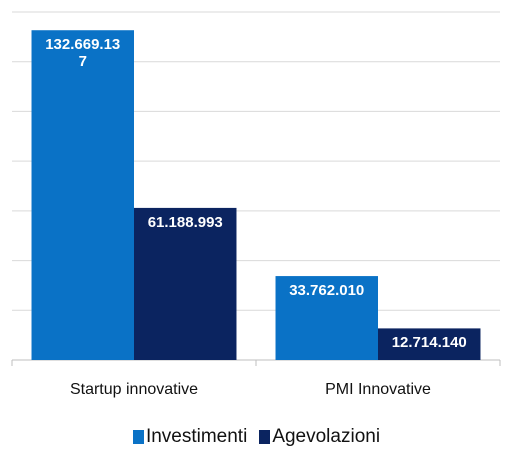 The width and height of the screenshot is (513, 452). What do you see at coordinates (83, 53) in the screenshot?
I see `data-label: 132.669.137` at bounding box center [83, 53].